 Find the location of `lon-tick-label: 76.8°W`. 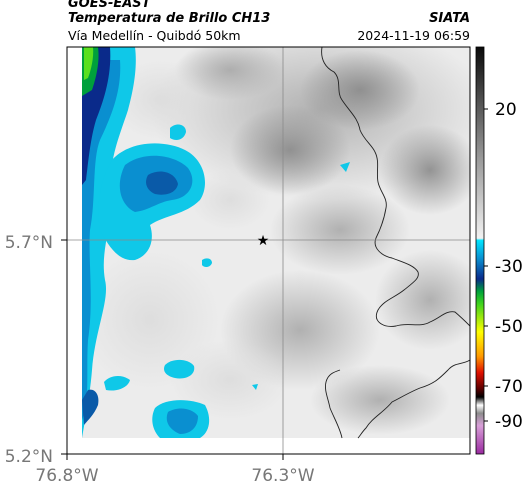

lon-tick-label: 76.8°W is located at coordinates (66, 476).